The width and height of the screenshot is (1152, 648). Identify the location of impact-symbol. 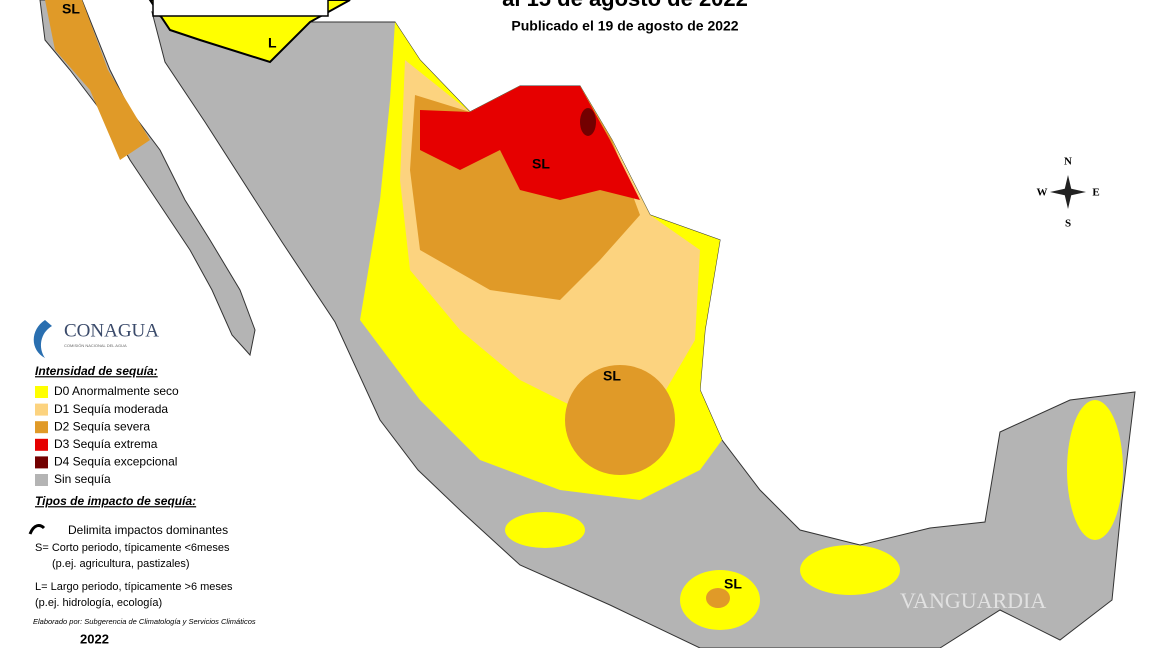
(37, 529).